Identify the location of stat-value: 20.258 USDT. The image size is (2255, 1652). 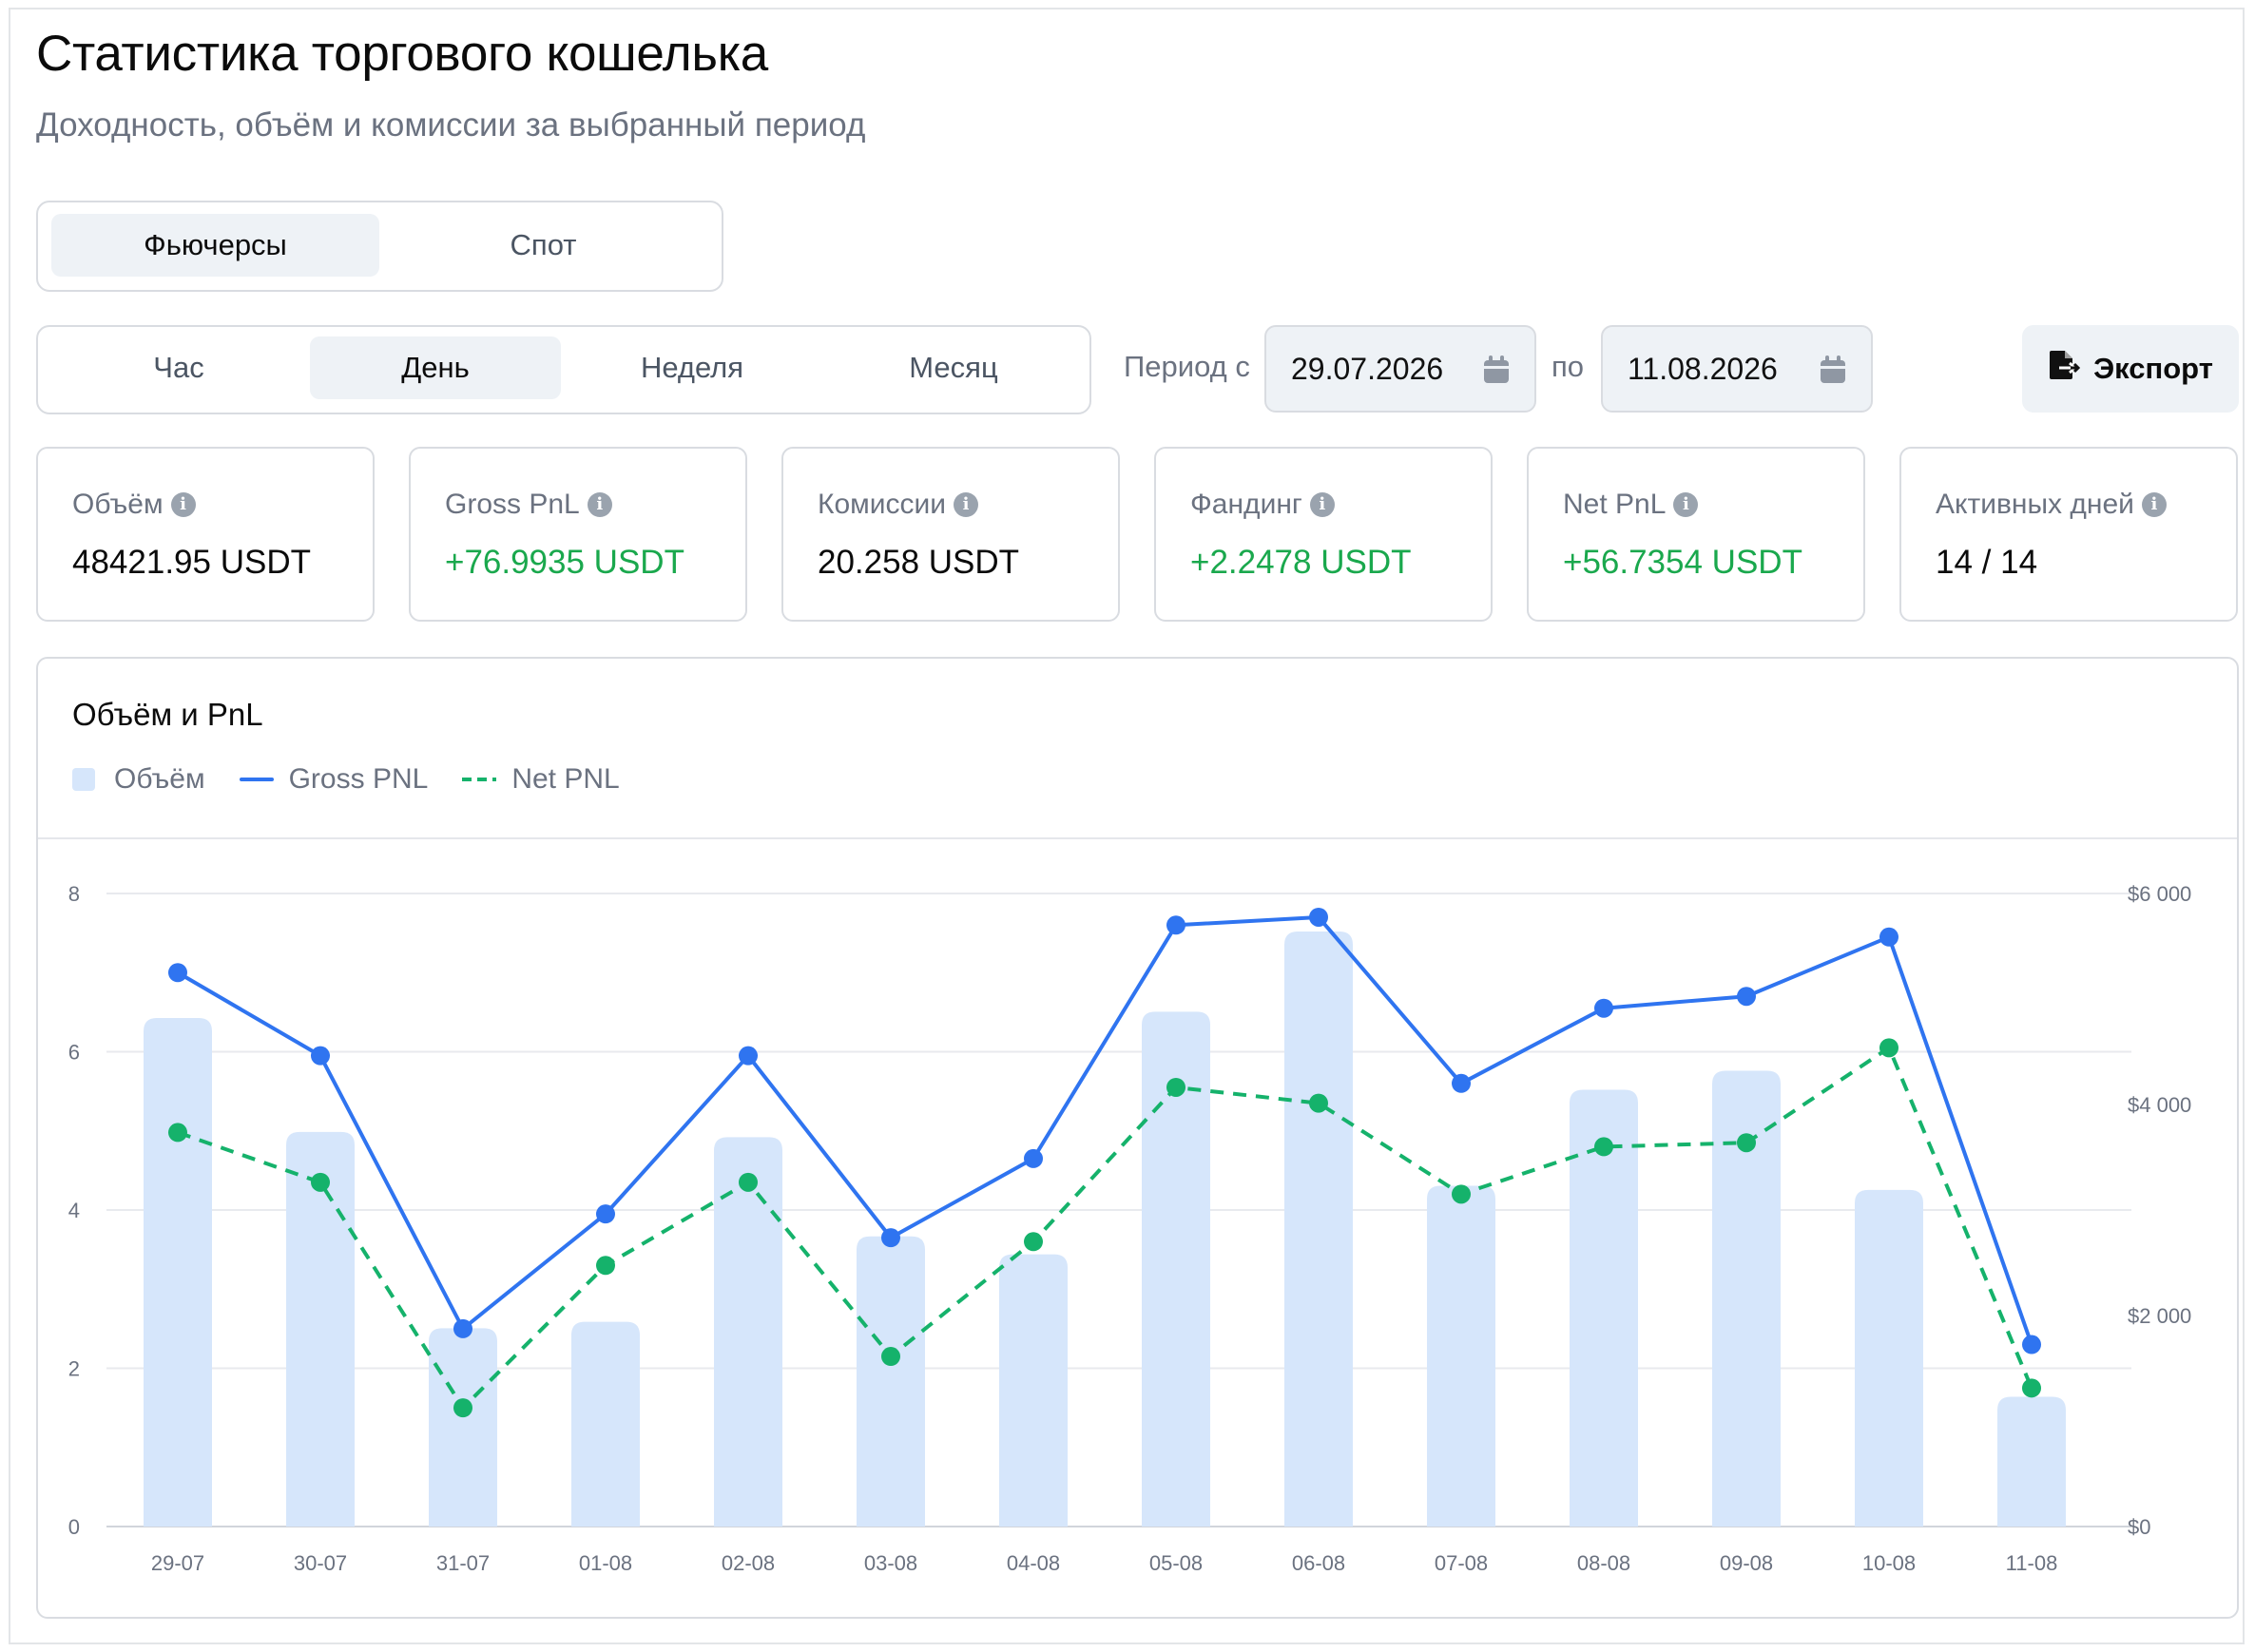
(919, 562).